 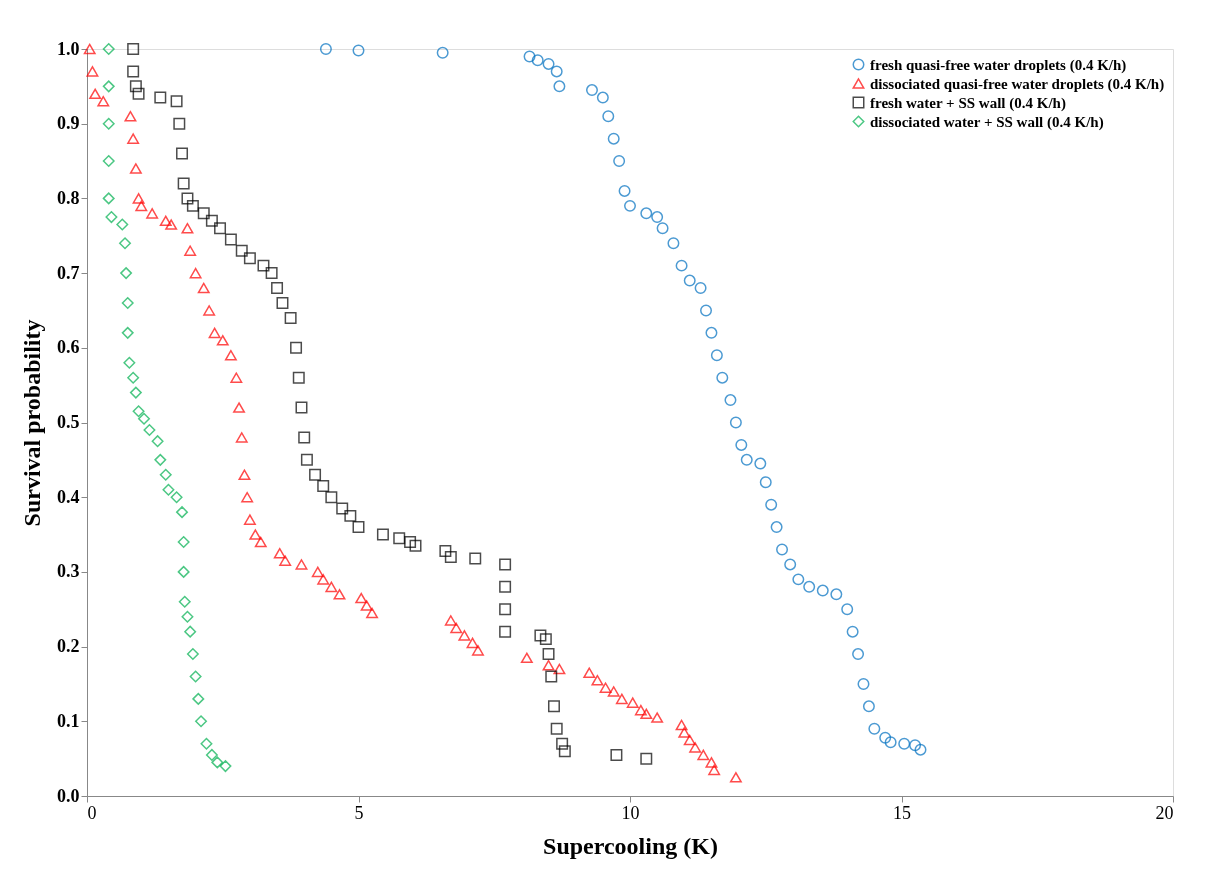 I want to click on legend-label: fresh quasi-free water droplets (0.4 K/h), so click(x=998, y=65).